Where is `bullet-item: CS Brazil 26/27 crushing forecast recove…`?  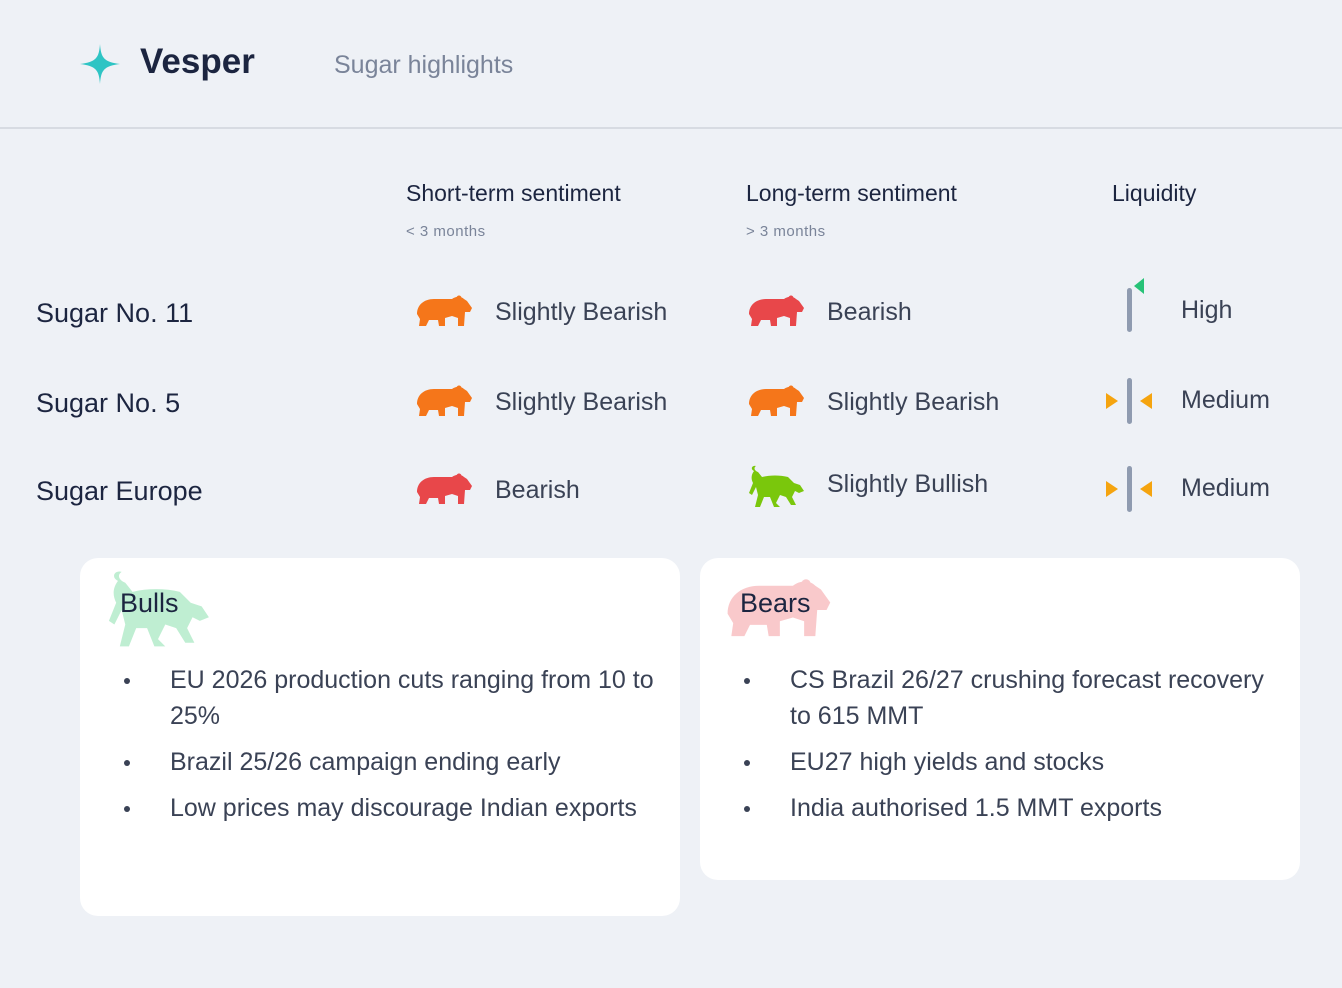 bullet-item: CS Brazil 26/27 crushing forecast recove… is located at coordinates (1012, 698).